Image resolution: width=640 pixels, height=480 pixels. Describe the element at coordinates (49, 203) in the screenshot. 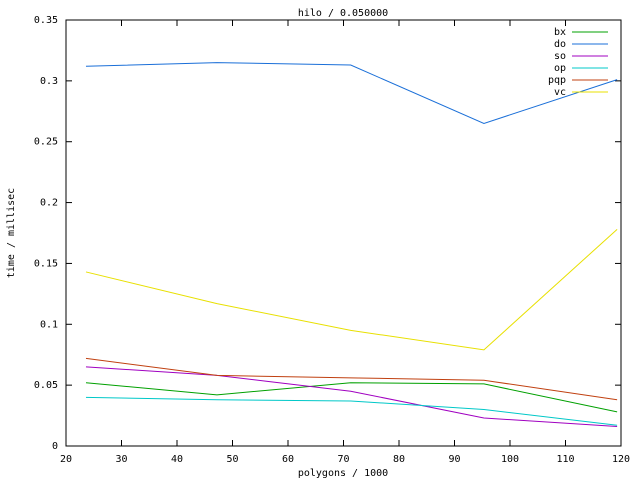

I see `y-tick-label: 0.2` at that location.